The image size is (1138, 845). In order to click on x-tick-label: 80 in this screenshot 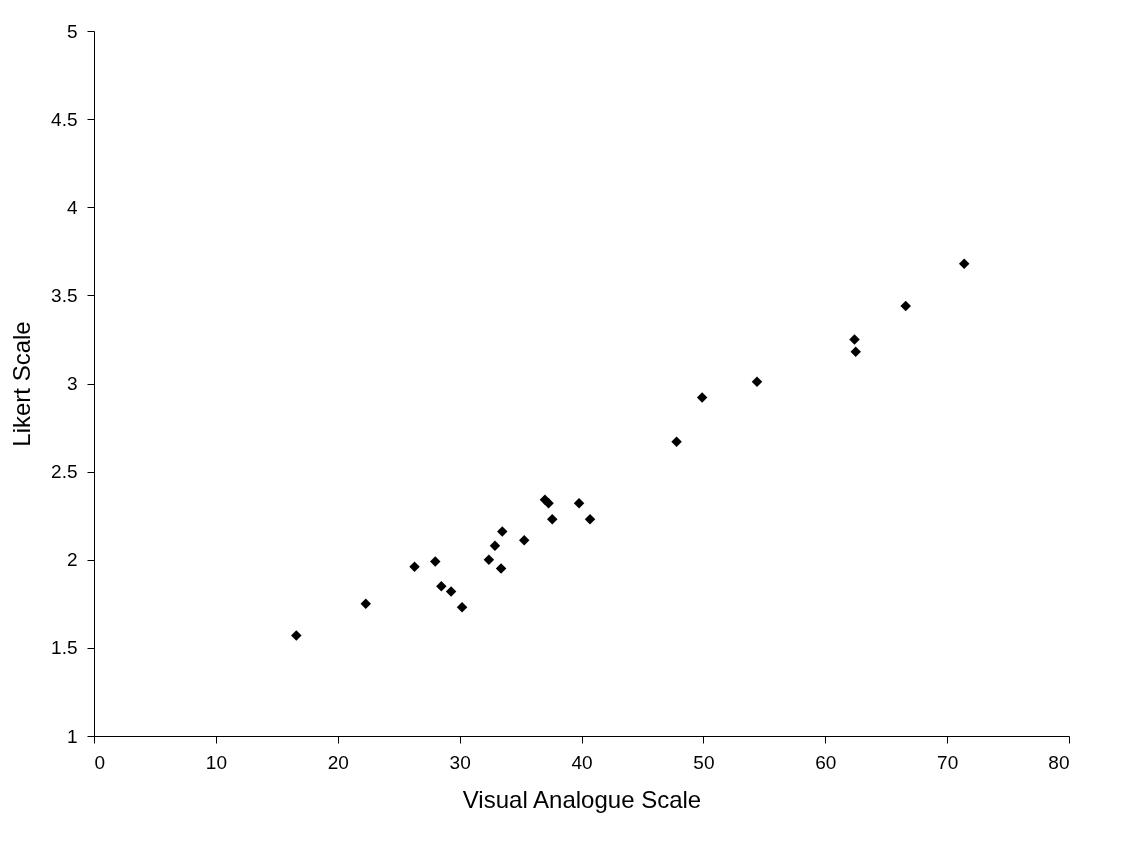, I will do `click(1059, 762)`.